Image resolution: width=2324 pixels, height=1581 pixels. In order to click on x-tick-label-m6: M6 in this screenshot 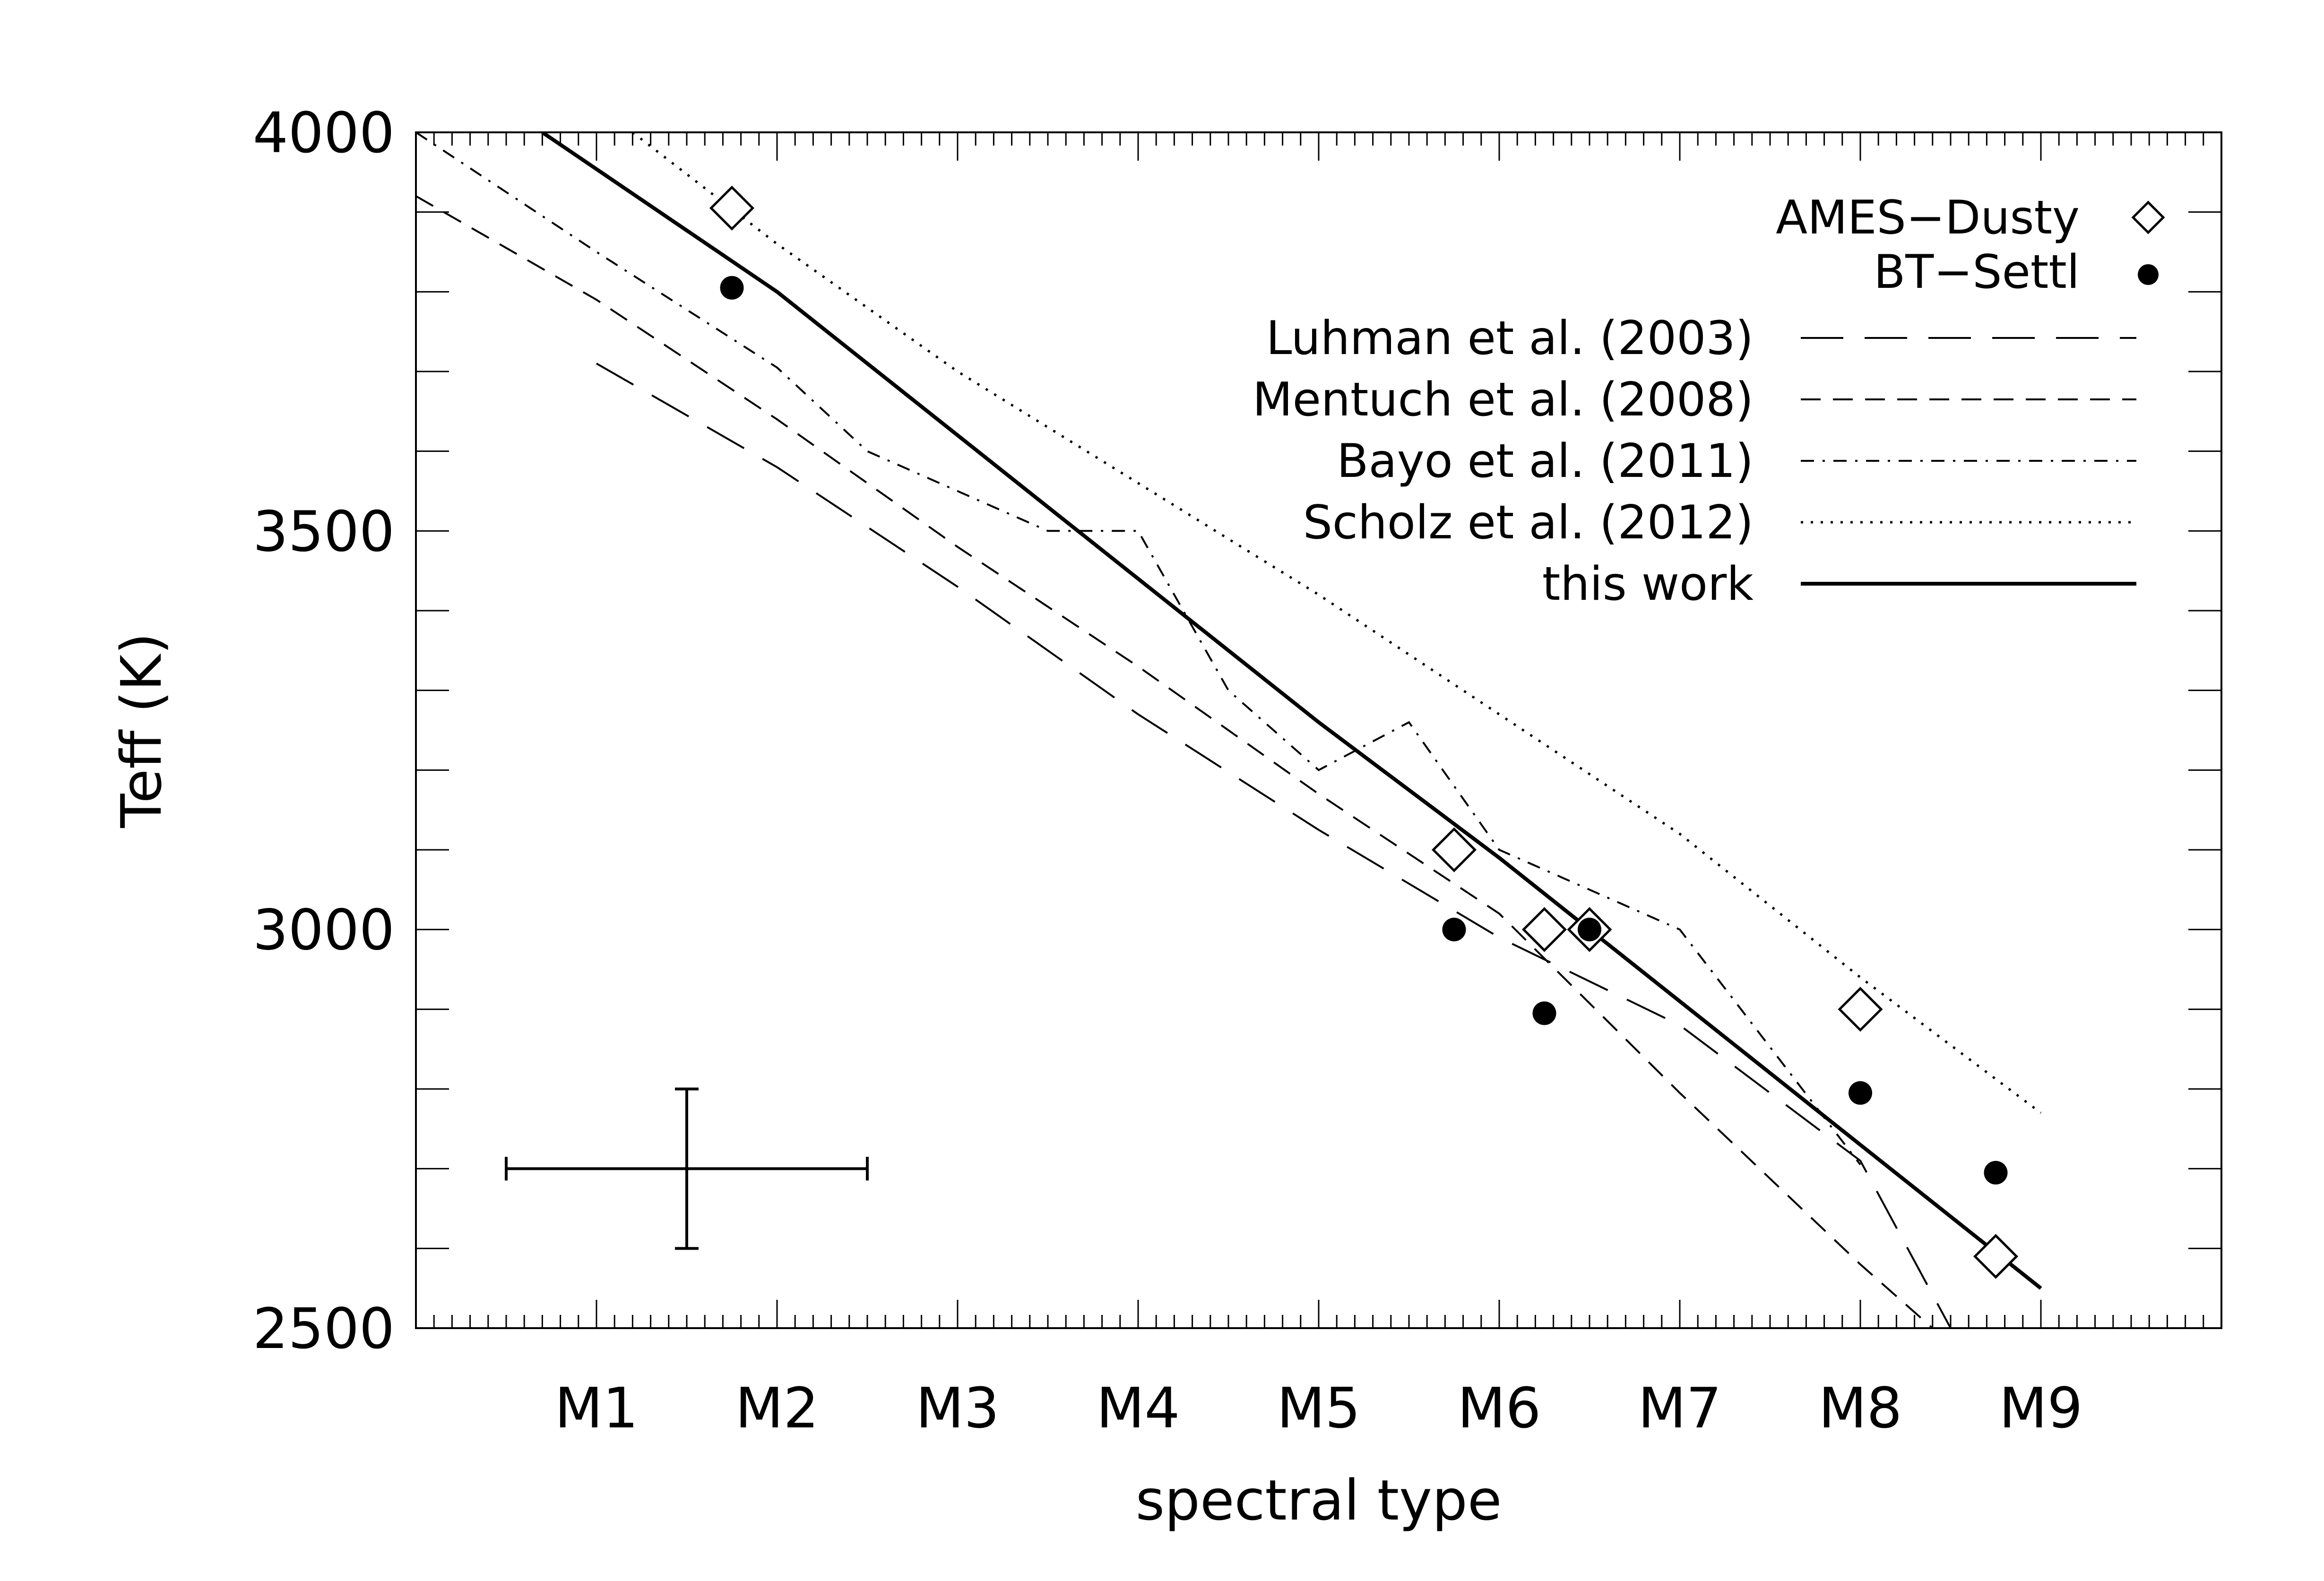, I will do `click(1499, 1408)`.